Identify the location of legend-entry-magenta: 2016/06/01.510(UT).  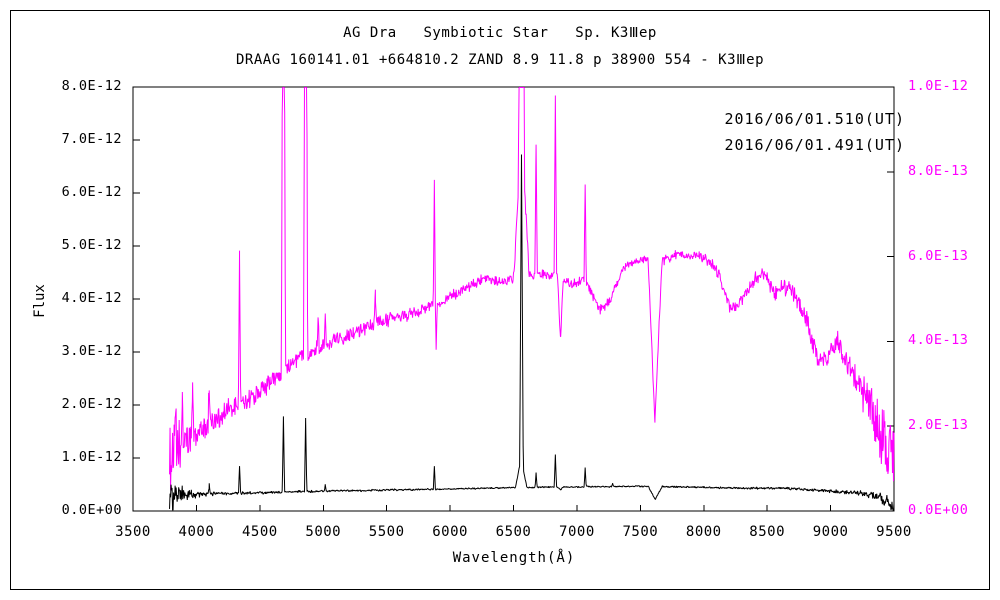
(814, 119).